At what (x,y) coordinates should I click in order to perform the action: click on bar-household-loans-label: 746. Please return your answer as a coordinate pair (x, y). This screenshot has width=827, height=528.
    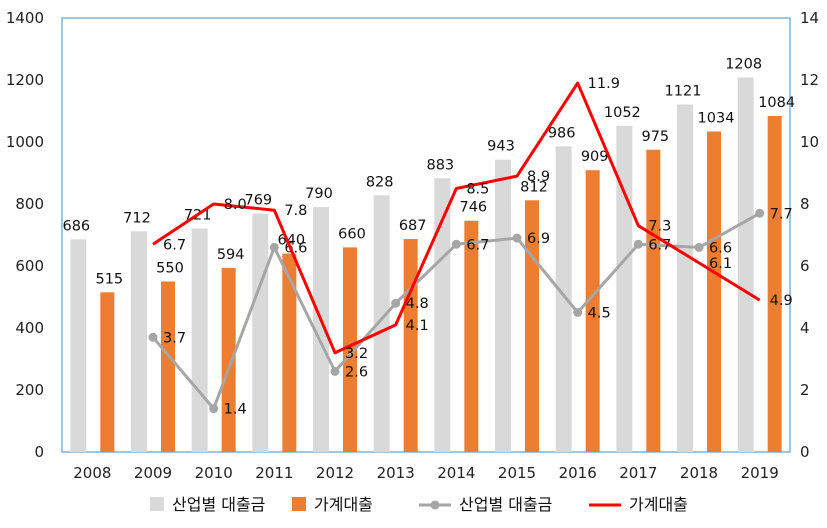
    Looking at the image, I should click on (473, 208).